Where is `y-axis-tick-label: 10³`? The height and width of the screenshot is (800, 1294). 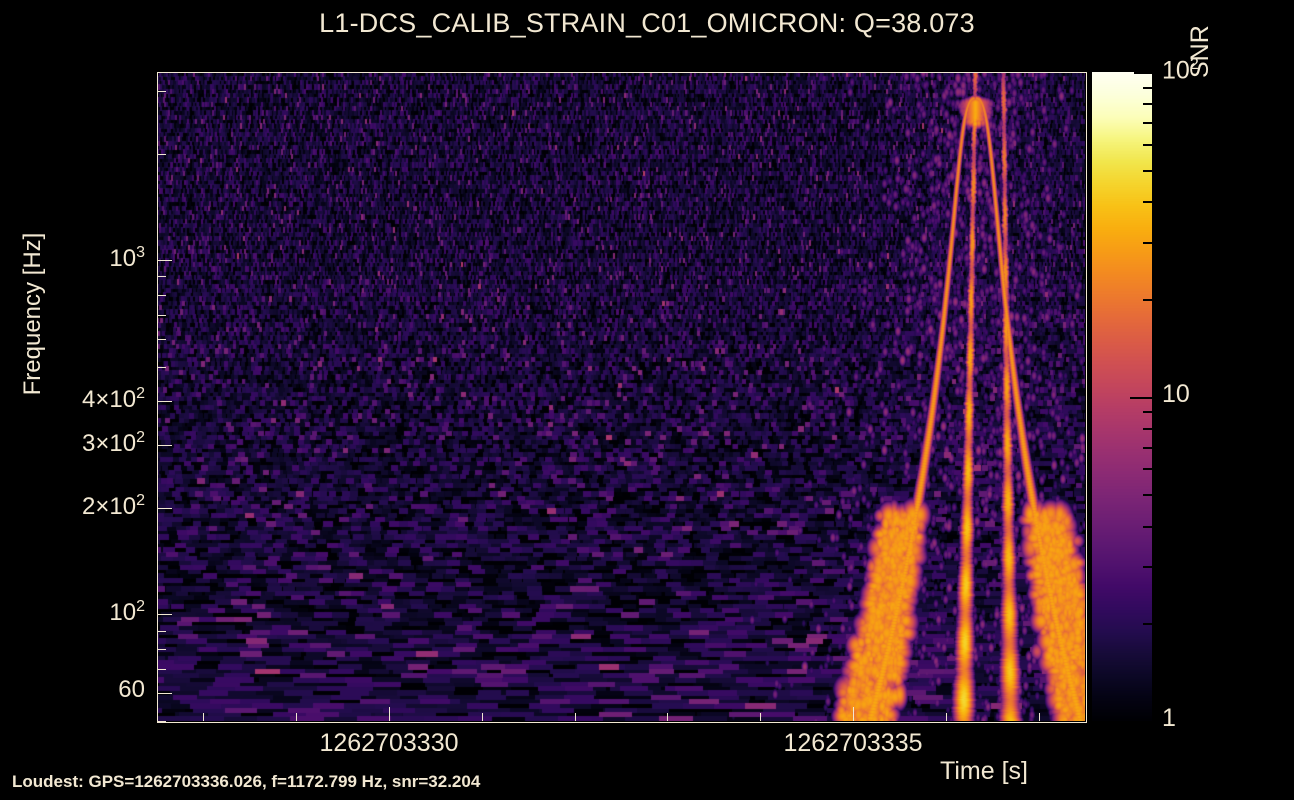 y-axis-tick-label: 10³ is located at coordinates (127, 258).